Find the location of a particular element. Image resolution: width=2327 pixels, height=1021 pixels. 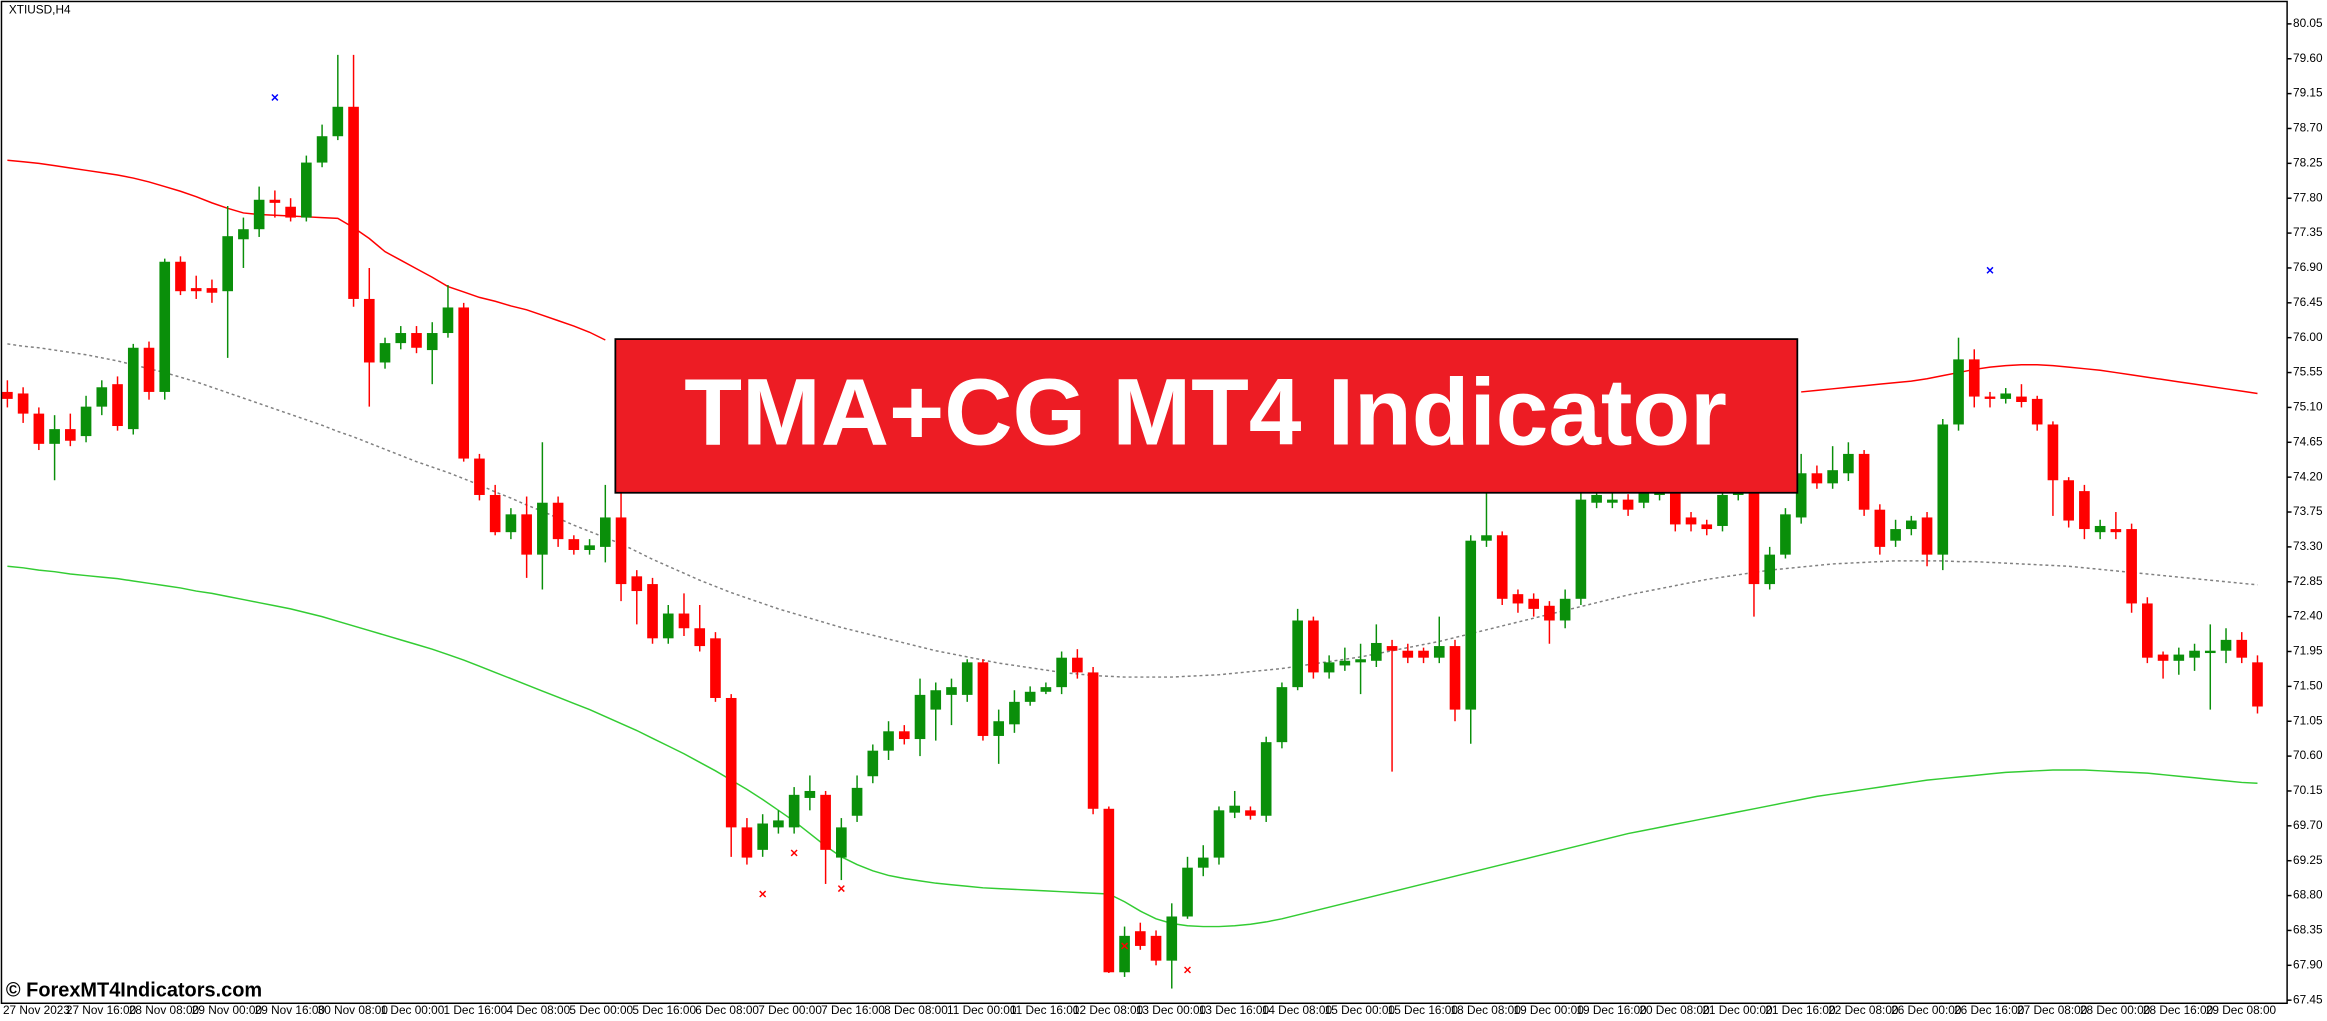

y-tick-label: 78.25 is located at coordinates (2308, 162).